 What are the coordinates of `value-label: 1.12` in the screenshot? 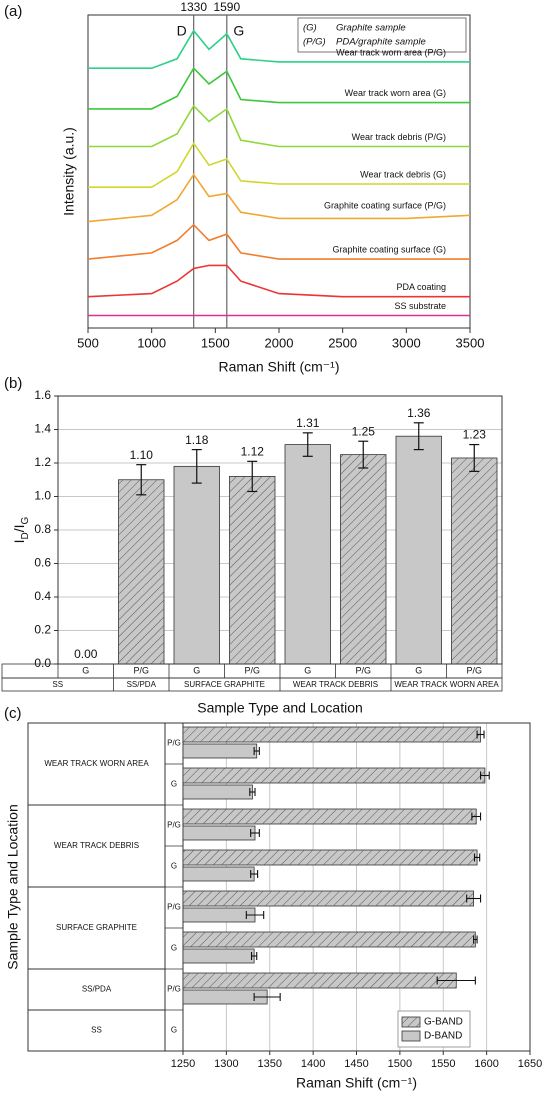 It's located at (253, 451).